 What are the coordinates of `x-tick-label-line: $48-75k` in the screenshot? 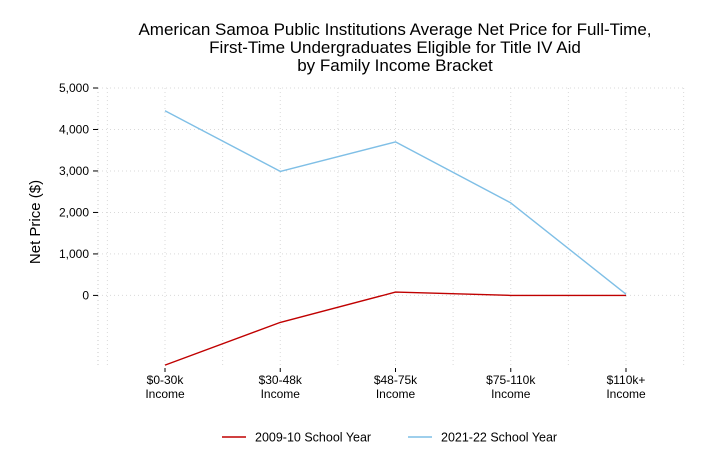 It's located at (396, 380).